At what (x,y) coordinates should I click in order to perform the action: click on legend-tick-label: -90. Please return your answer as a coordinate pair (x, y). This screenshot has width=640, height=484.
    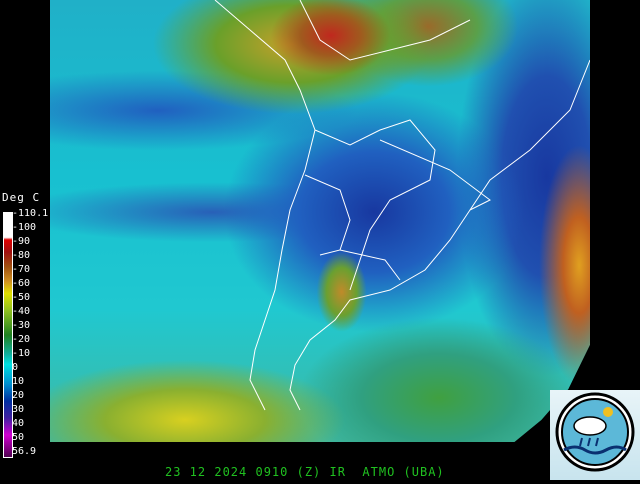
    Looking at the image, I should click on (21, 241).